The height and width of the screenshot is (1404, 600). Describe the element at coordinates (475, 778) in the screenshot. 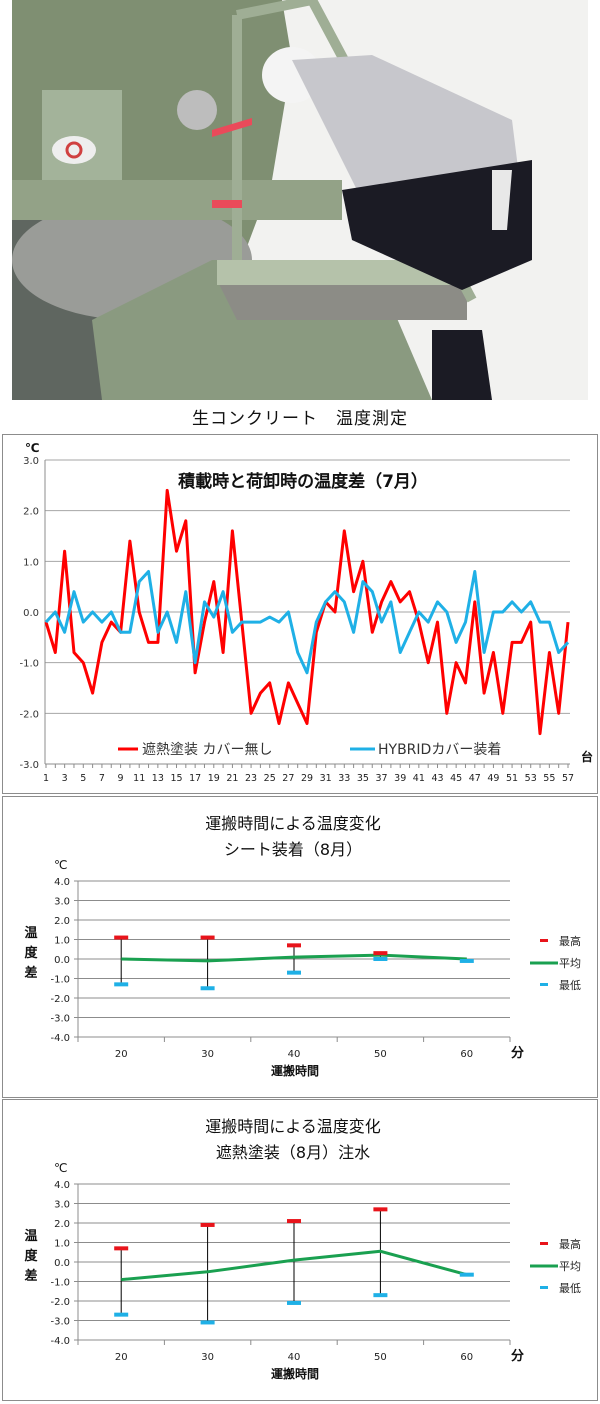

I see `x-tick-label: 47` at that location.